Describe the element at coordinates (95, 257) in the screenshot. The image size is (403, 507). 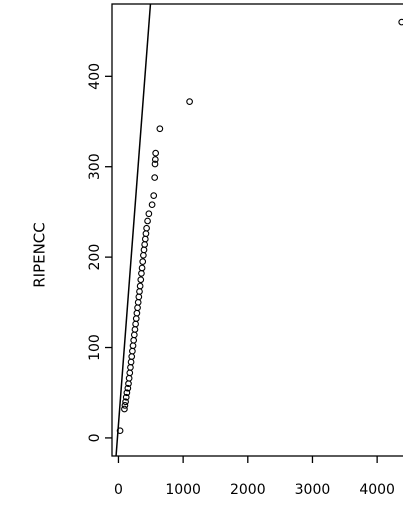
I see `y-tick-label: 200` at that location.